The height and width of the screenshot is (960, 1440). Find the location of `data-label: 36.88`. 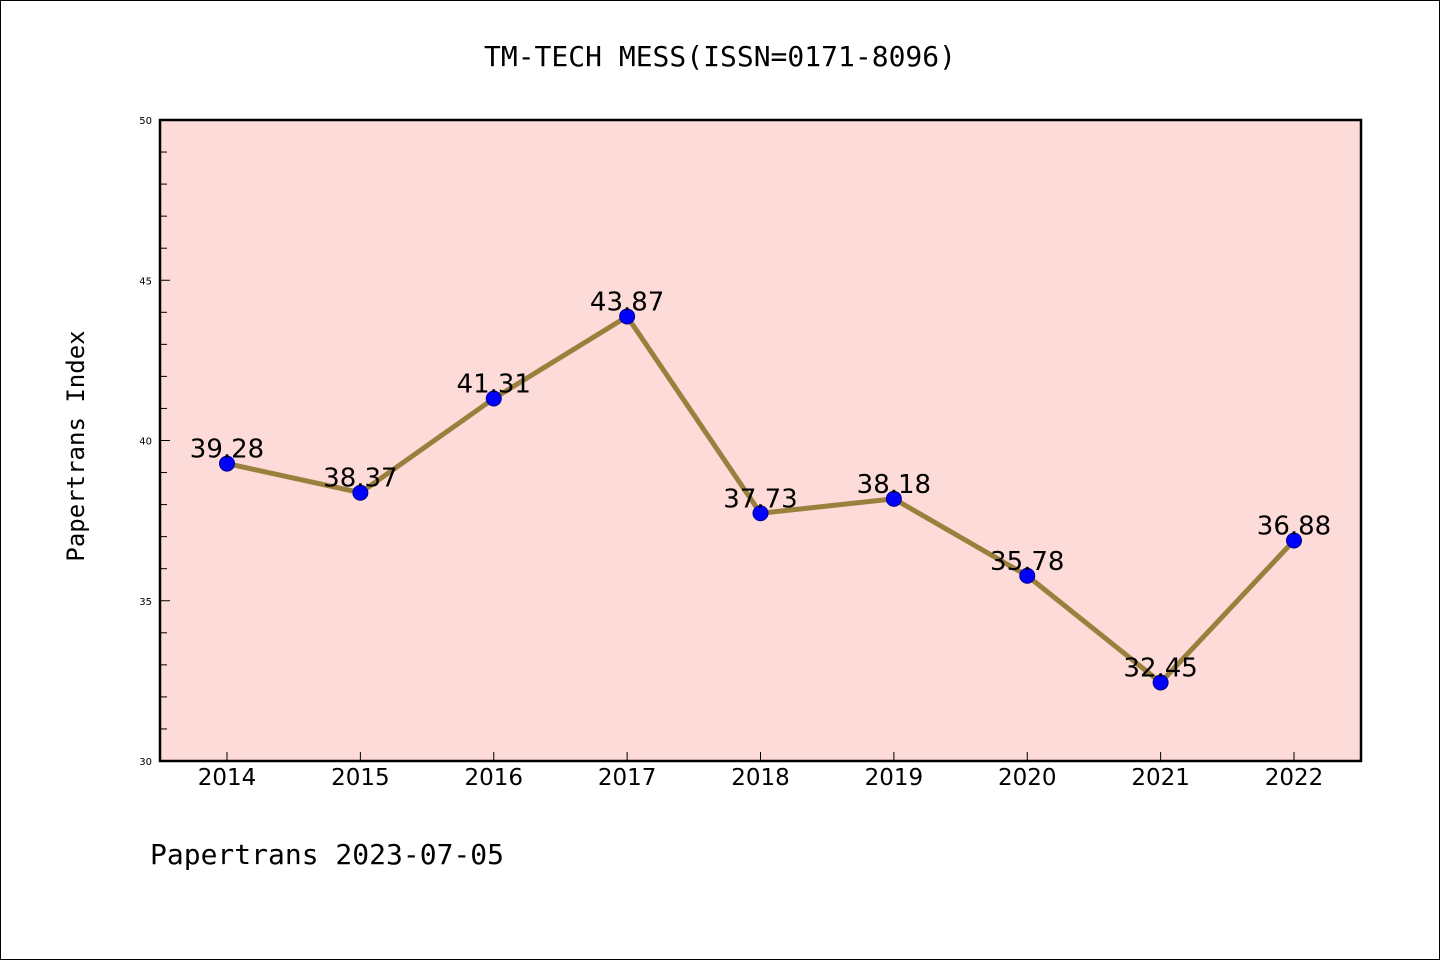

data-label: 36.88 is located at coordinates (1294, 526).